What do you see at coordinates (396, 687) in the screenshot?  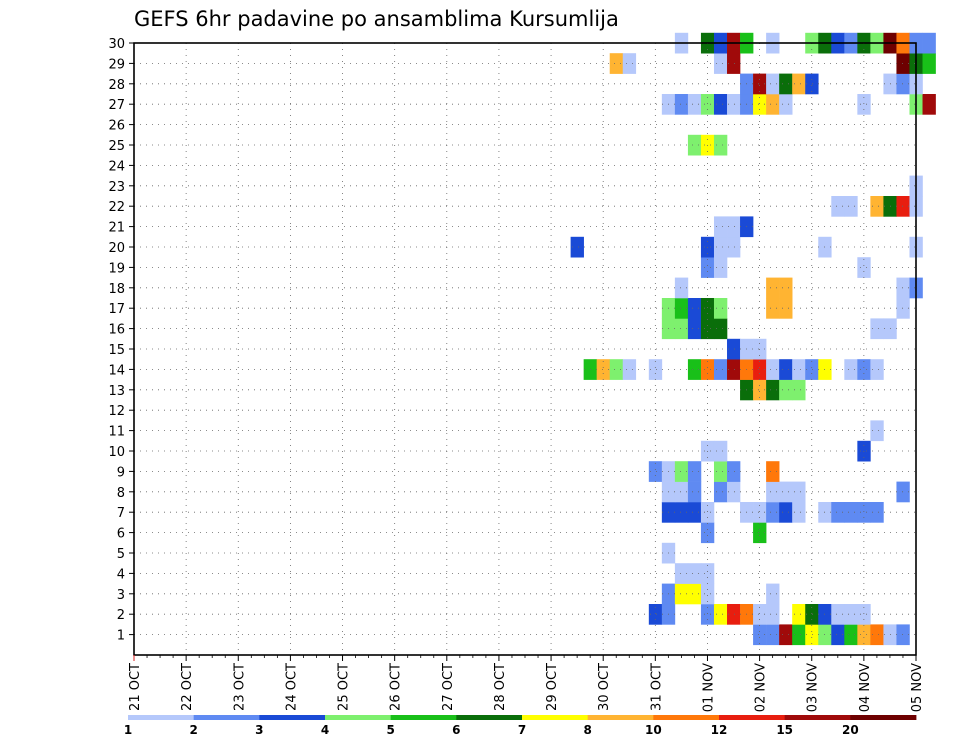 I see `x-tick-label: 26 OCT` at bounding box center [396, 687].